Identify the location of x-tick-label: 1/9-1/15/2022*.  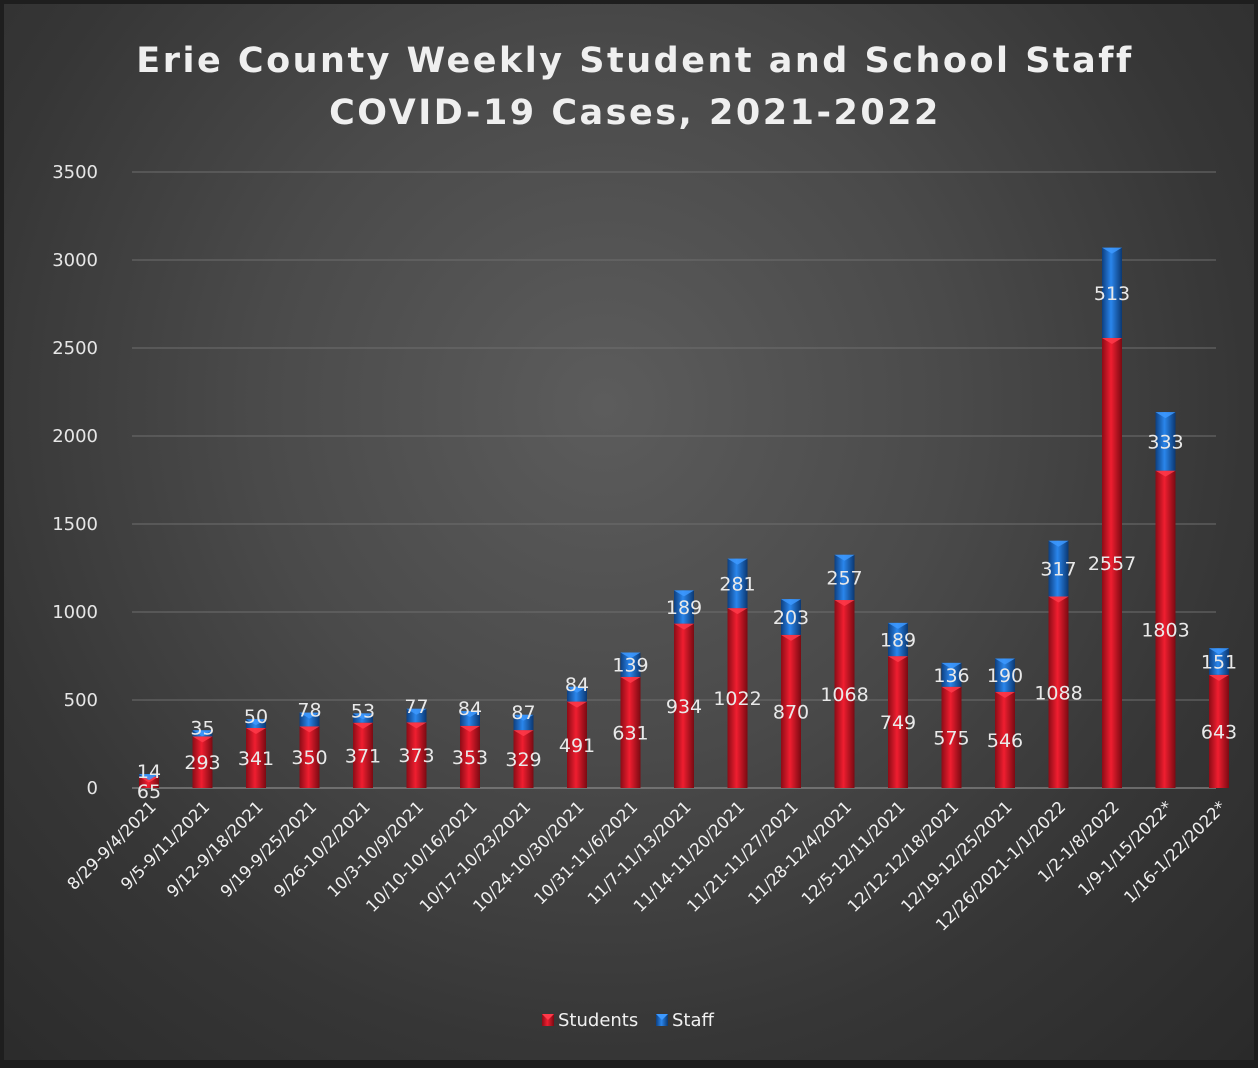
(1125, 848).